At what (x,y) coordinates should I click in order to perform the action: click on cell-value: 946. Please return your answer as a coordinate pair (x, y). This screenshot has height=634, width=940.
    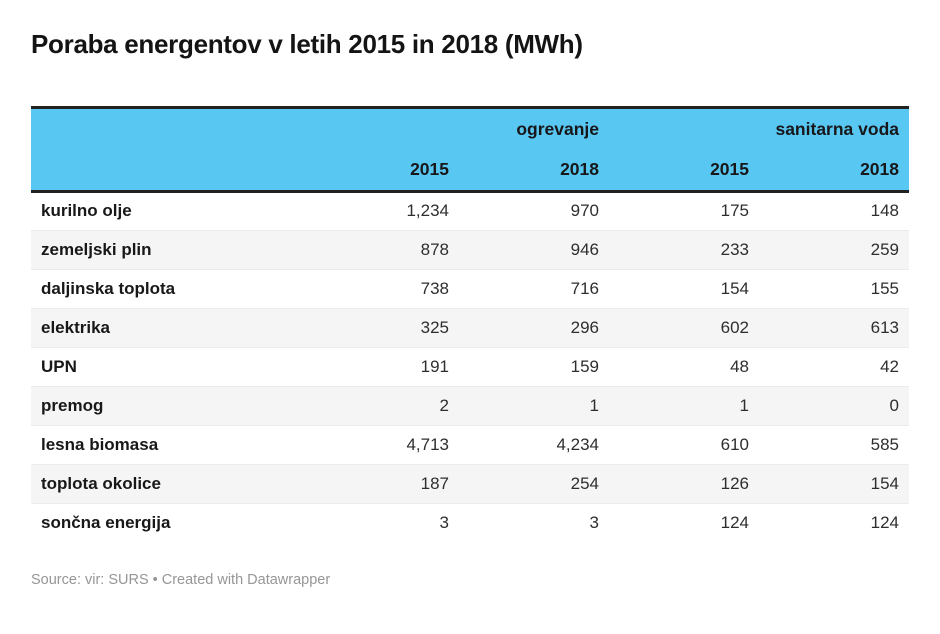
    Looking at the image, I should click on (534, 249).